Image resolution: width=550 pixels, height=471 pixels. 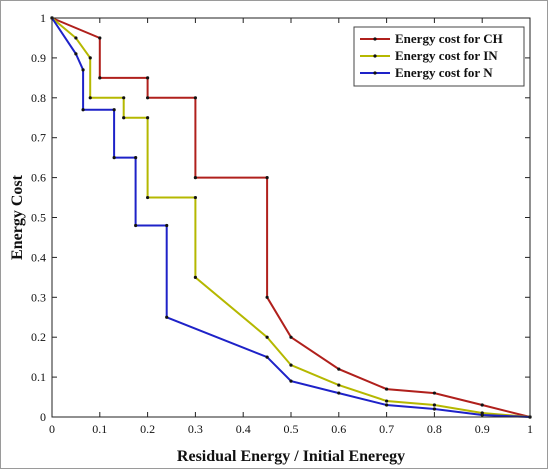 I want to click on legend-label: Energy cost for IN, so click(x=446, y=55).